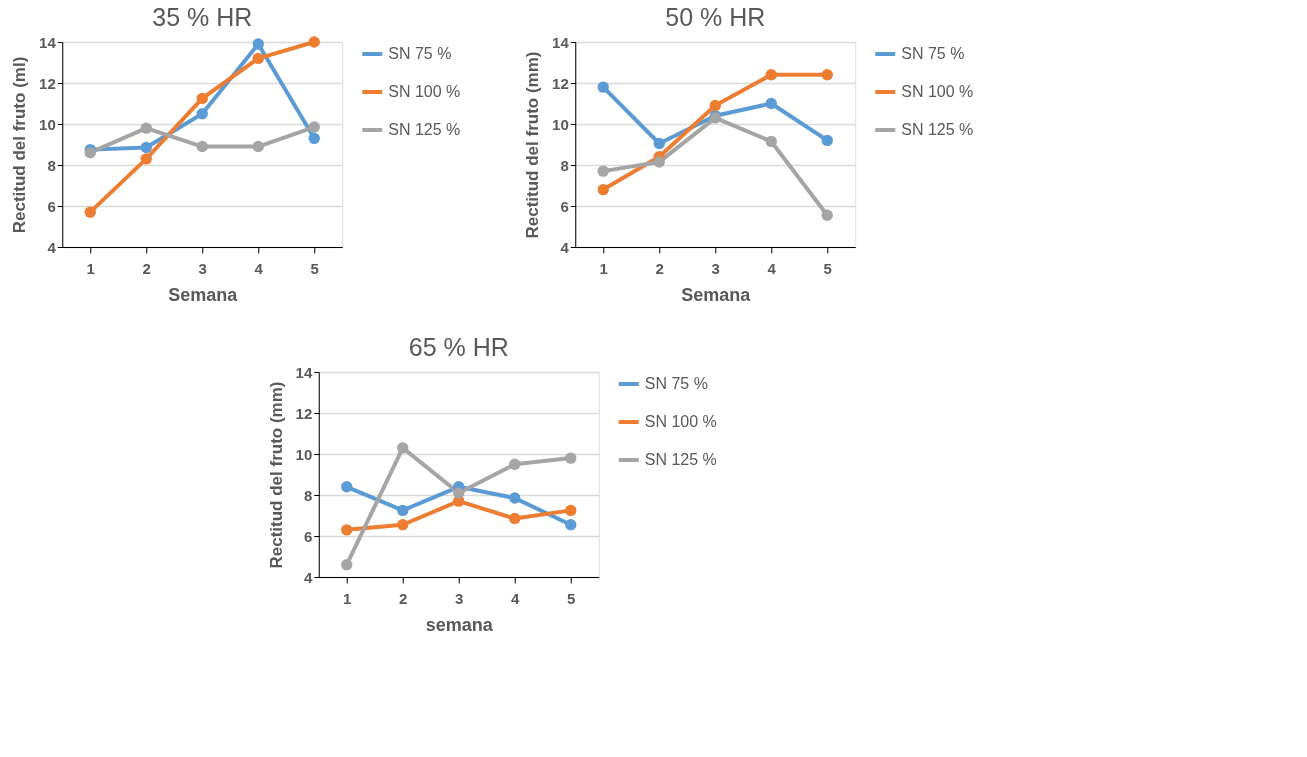 The height and width of the screenshot is (757, 1307). What do you see at coordinates (715, 17) in the screenshot?
I see `chart-title: 50 % HR` at bounding box center [715, 17].